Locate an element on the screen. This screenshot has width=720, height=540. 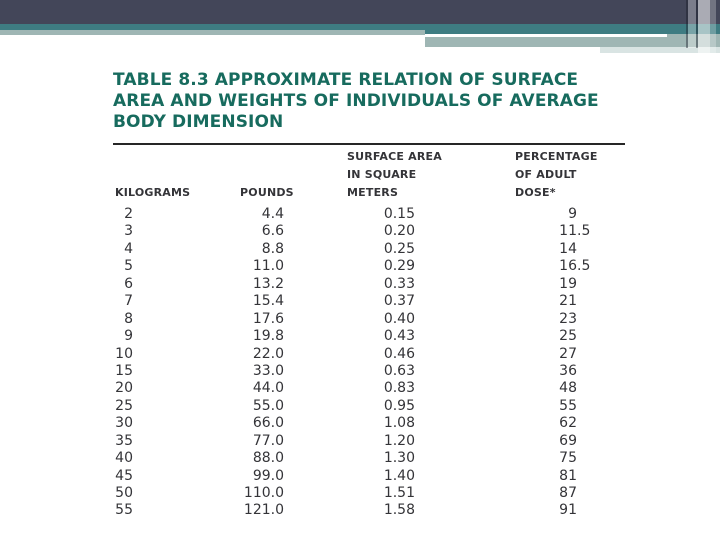
table-row: 30 66.0 1.08 62 is located at coordinates (370, 423).